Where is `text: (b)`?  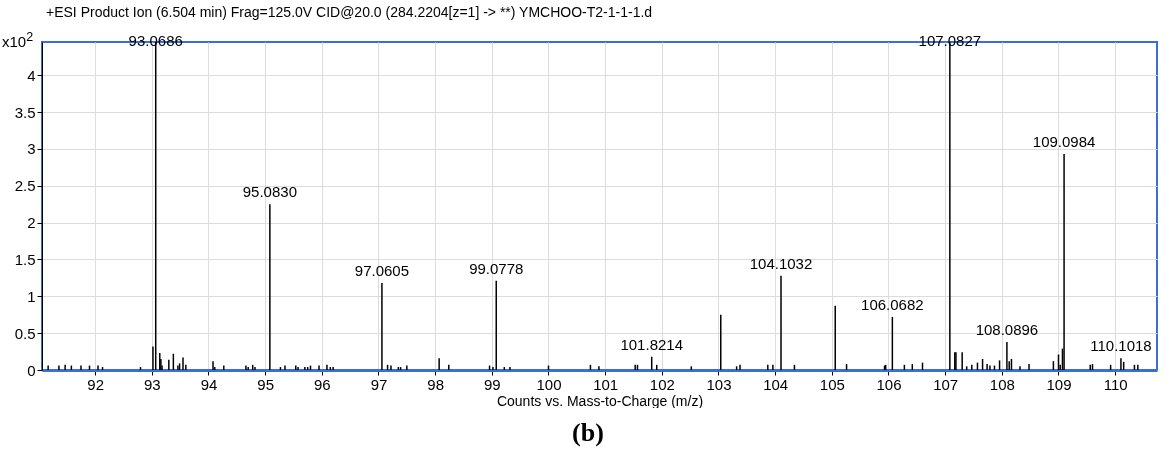 text: (b) is located at coordinates (588, 433).